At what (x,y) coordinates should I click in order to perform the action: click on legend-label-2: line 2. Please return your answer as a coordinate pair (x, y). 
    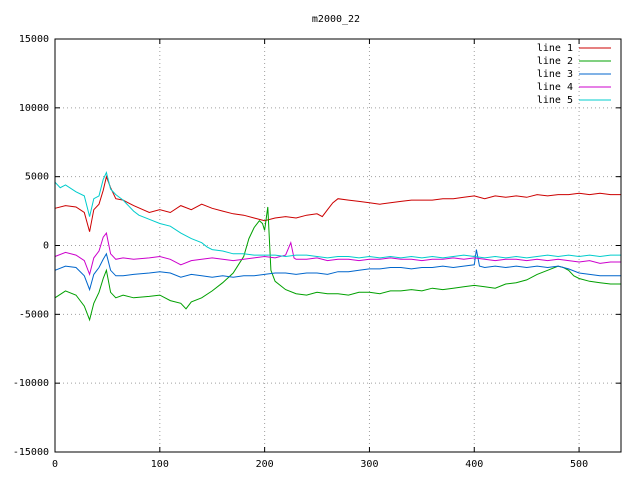
    Looking at the image, I should click on (555, 61).